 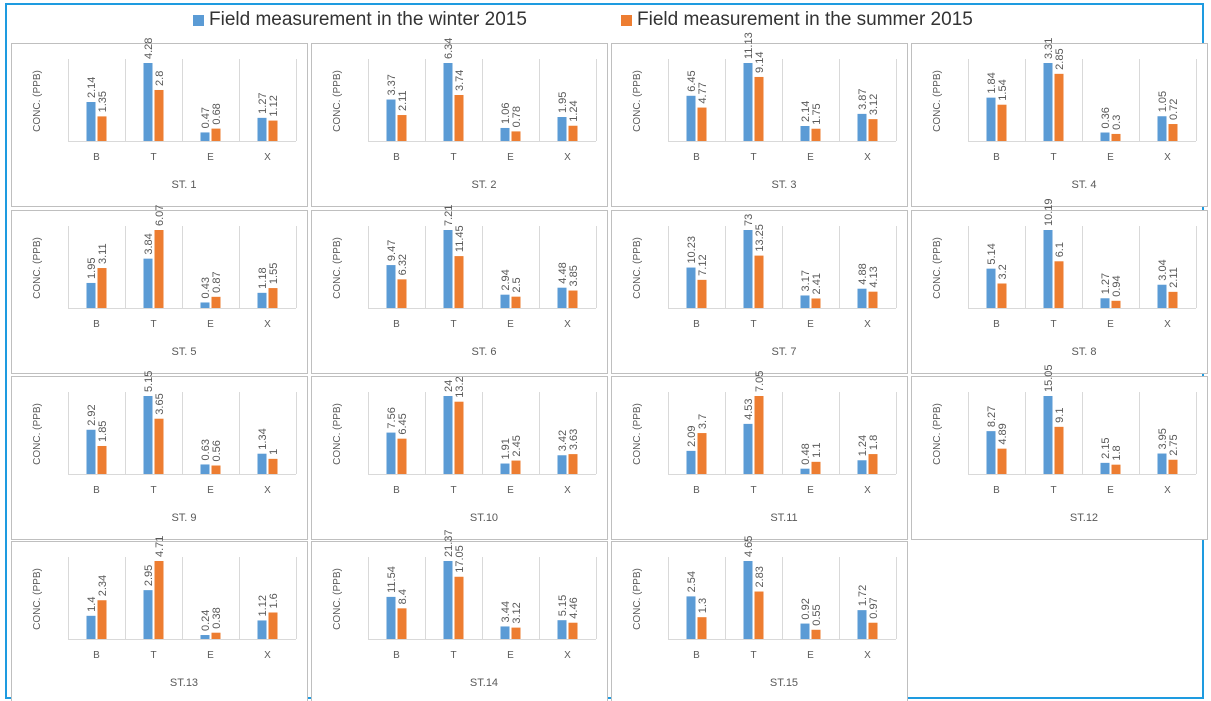 What do you see at coordinates (1163, 438) in the screenshot?
I see `data-label: 3.95` at bounding box center [1163, 438].